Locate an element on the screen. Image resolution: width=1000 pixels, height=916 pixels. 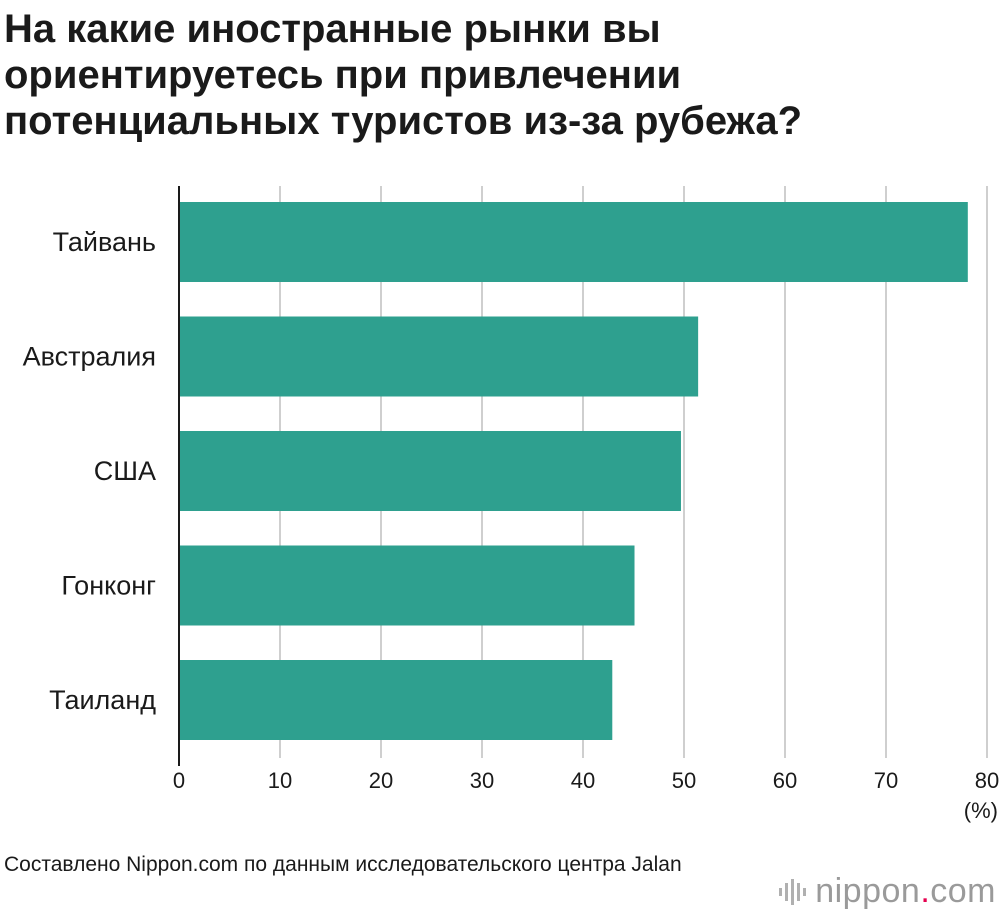
tick-labels: 0 10 20 30 40 50 60 70 80 is located at coordinates (586, 780).